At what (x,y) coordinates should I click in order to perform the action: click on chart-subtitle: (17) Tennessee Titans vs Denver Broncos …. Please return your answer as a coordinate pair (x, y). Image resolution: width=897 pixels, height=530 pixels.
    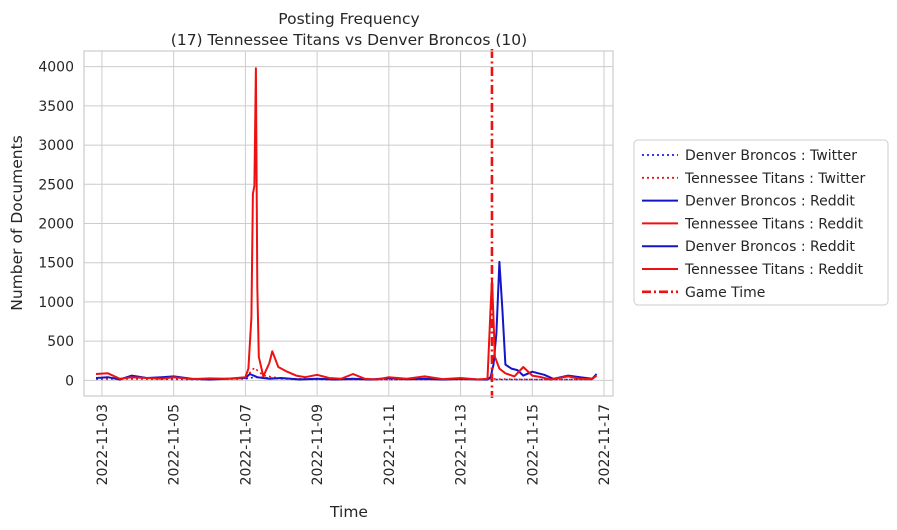
    Looking at the image, I should click on (349, 40).